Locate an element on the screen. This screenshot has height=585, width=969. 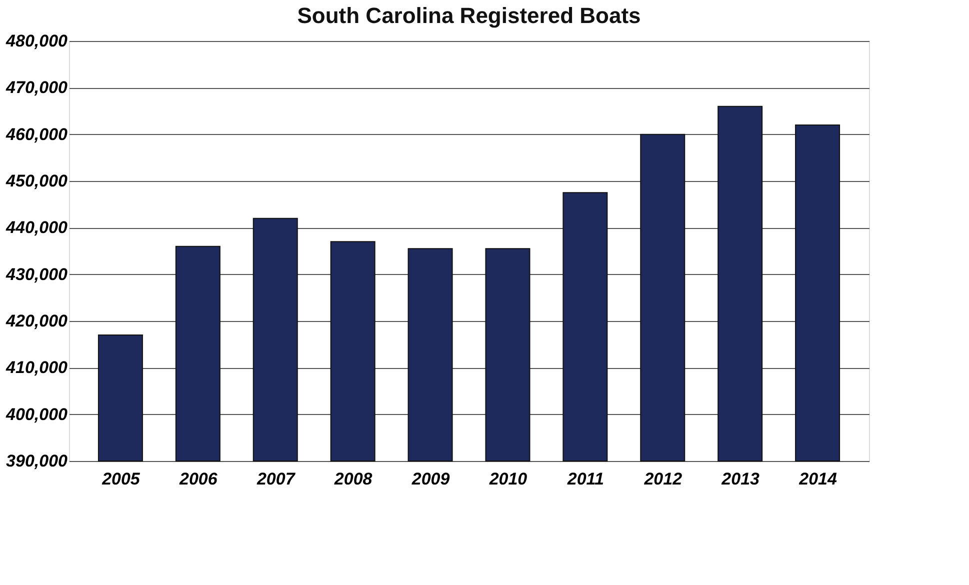
x-tick-label: 2013 is located at coordinates (740, 479).